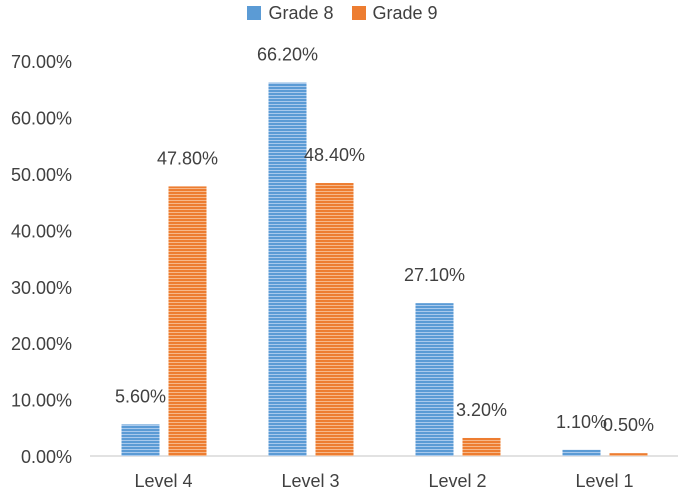  What do you see at coordinates (163, 481) in the screenshot?
I see `x-tick-label: Level 4` at bounding box center [163, 481].